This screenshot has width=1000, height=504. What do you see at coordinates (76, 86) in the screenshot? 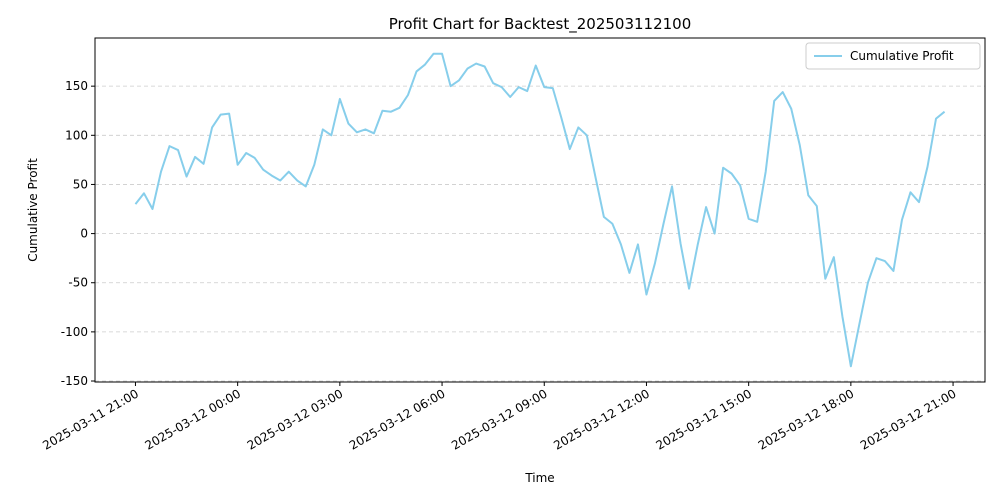
I see `y-tick-label: 150` at bounding box center [76, 86].